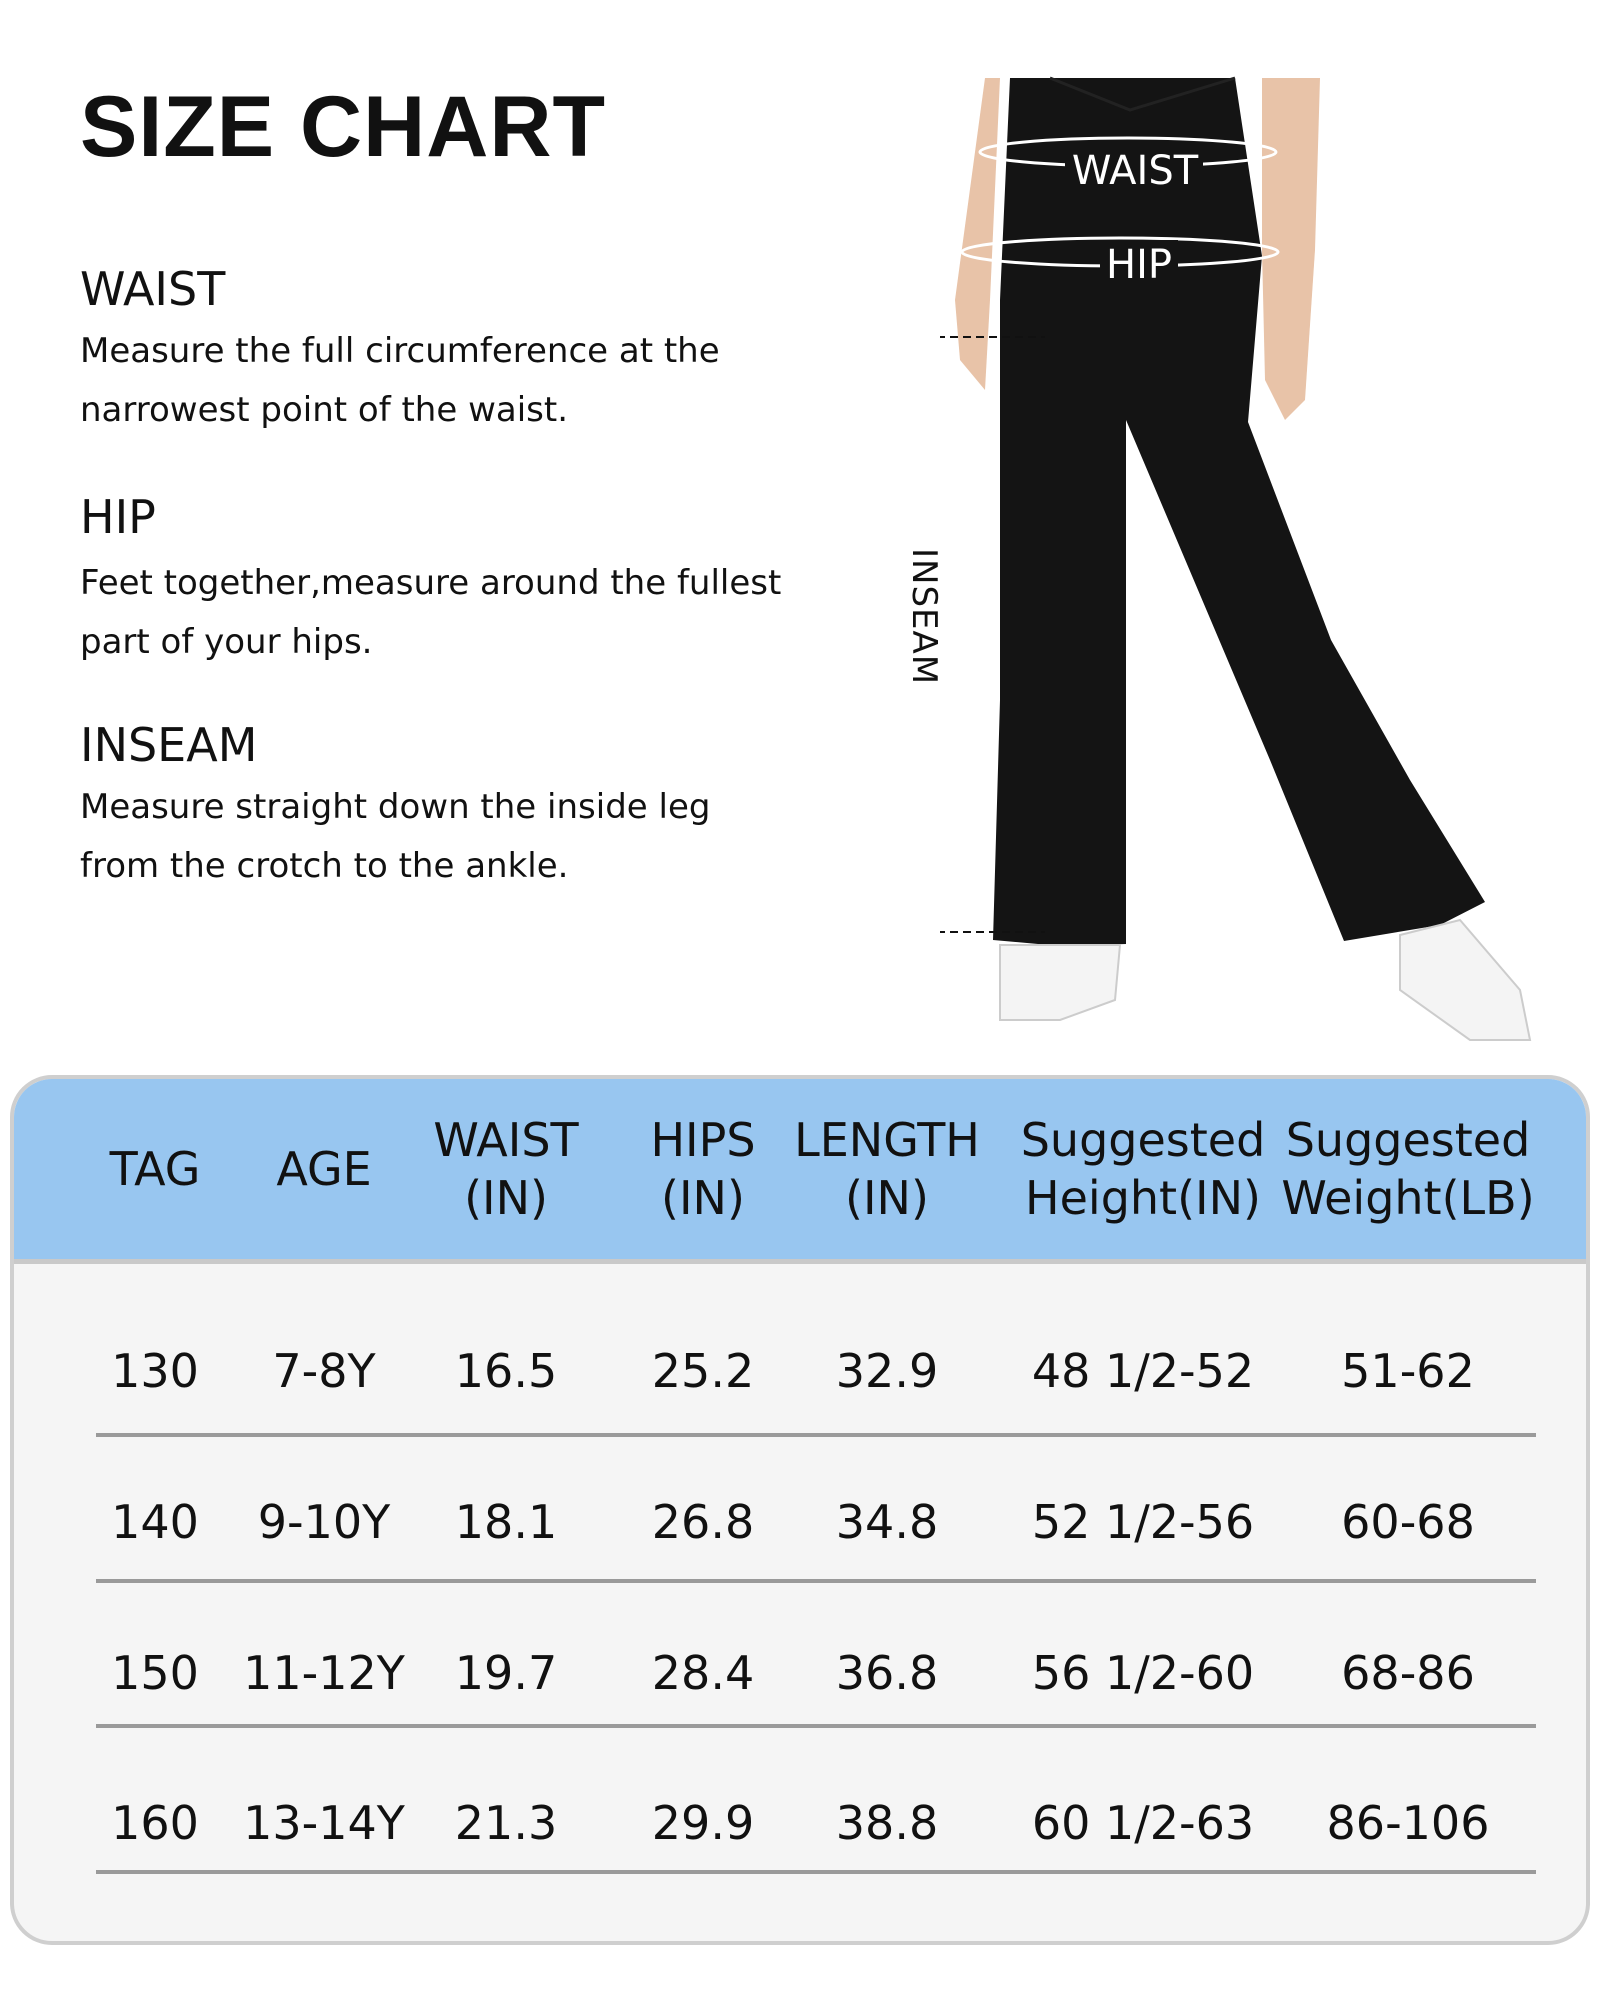 This screenshot has height=2000, width=1600. Describe the element at coordinates (324, 1823) in the screenshot. I see `cell-age: 13-14Y` at that location.